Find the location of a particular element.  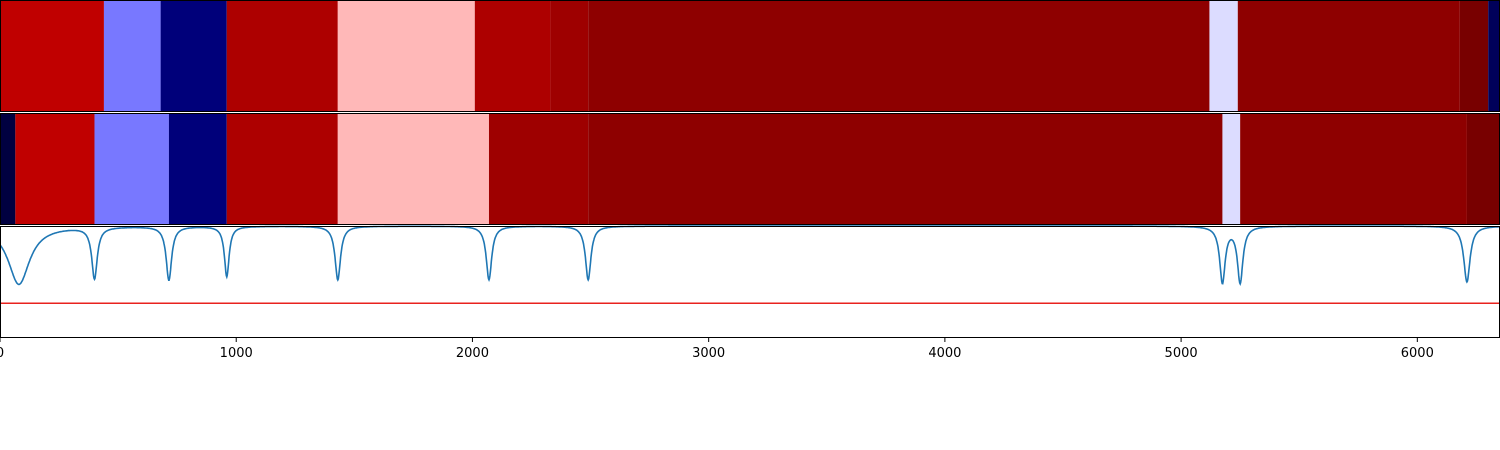

x-tick-label: 1000 is located at coordinates (236, 353).